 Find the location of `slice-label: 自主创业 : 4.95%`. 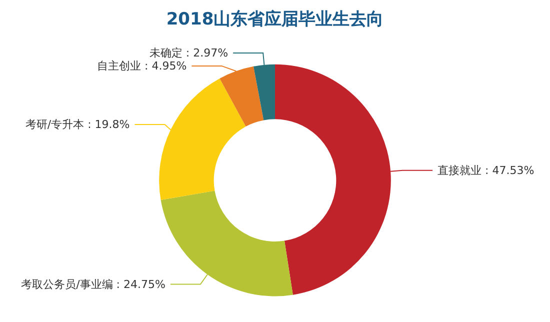

slice-label: 自主创业 : 4.95% is located at coordinates (142, 65).